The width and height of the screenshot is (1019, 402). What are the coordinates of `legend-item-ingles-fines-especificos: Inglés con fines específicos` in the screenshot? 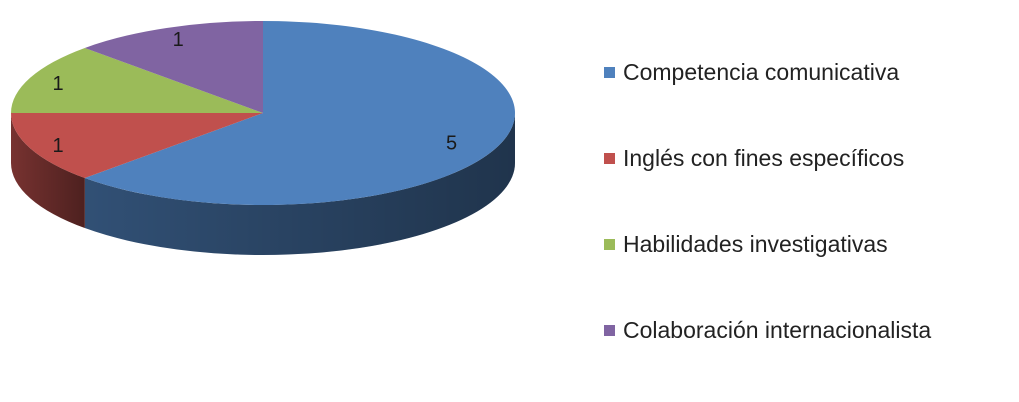 It's located at (809, 158).